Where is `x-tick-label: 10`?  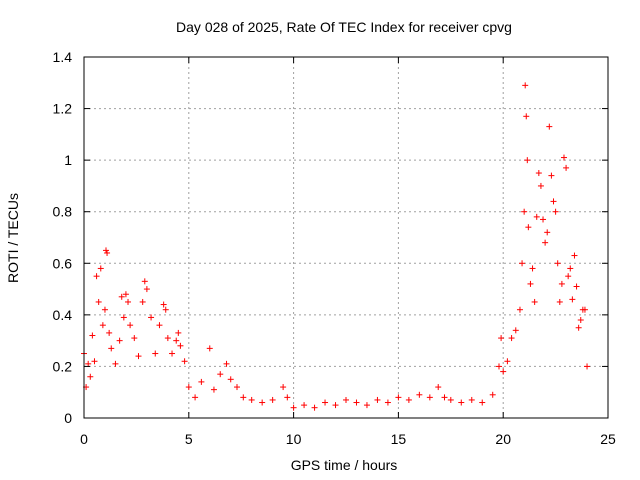
x-tick-label: 10 is located at coordinates (294, 439).